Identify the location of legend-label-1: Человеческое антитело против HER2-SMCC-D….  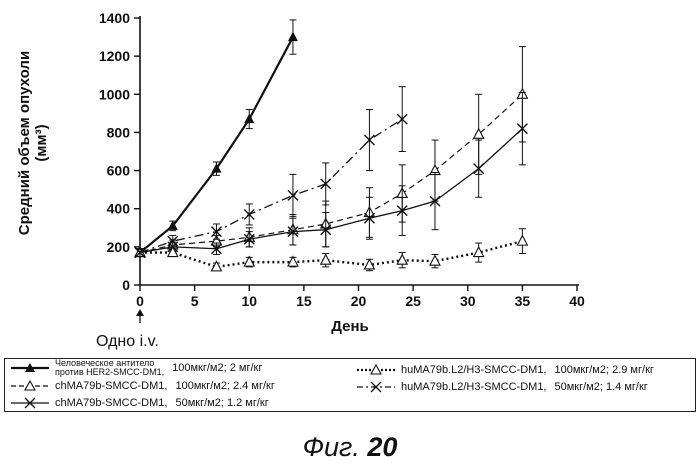
(109, 368).